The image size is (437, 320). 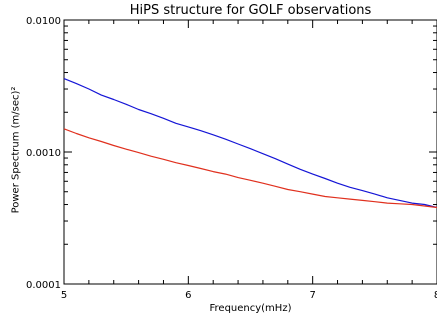 I want to click on y-axis-label: Power Spectrum (m/sec)², so click(x=16, y=150).